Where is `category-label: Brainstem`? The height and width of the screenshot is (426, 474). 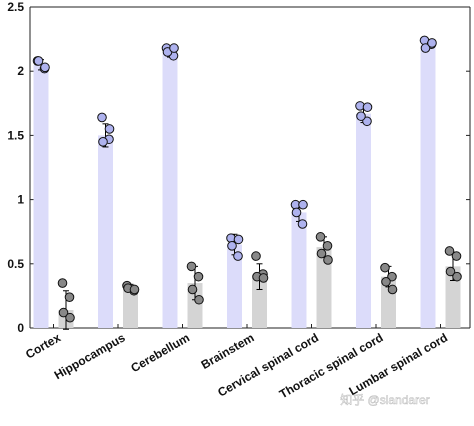
category-label: Brainstem is located at coordinates (228, 350).